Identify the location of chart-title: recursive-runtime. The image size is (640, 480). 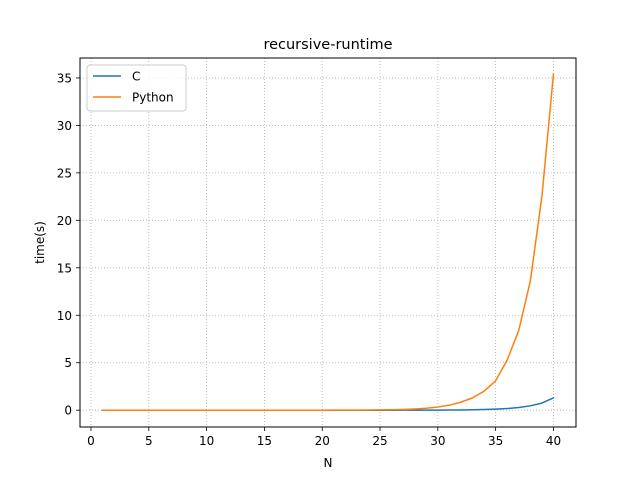
(327, 45).